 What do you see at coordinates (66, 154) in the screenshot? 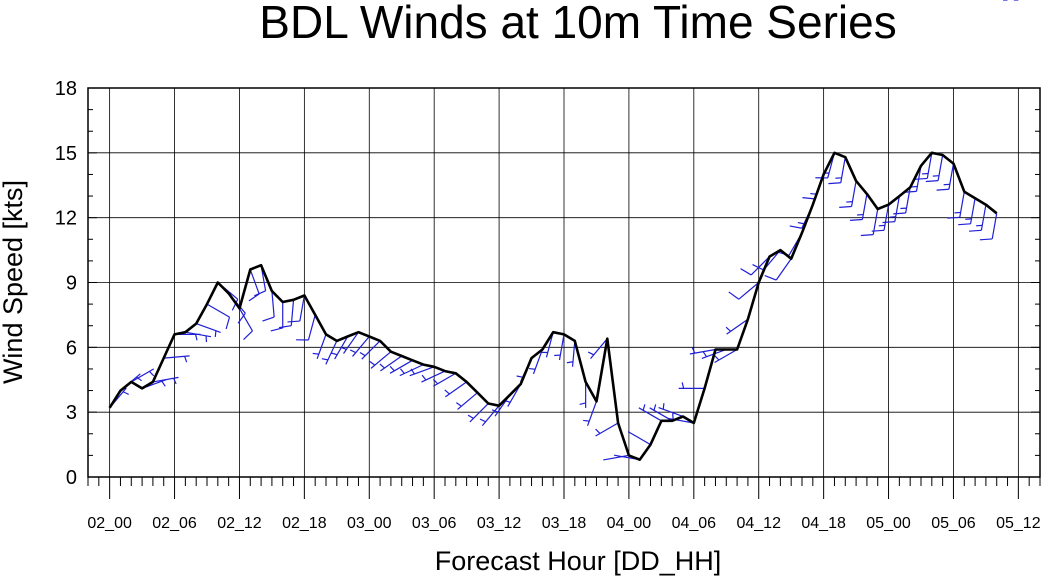
I see `y-tick-label: 15` at bounding box center [66, 154].